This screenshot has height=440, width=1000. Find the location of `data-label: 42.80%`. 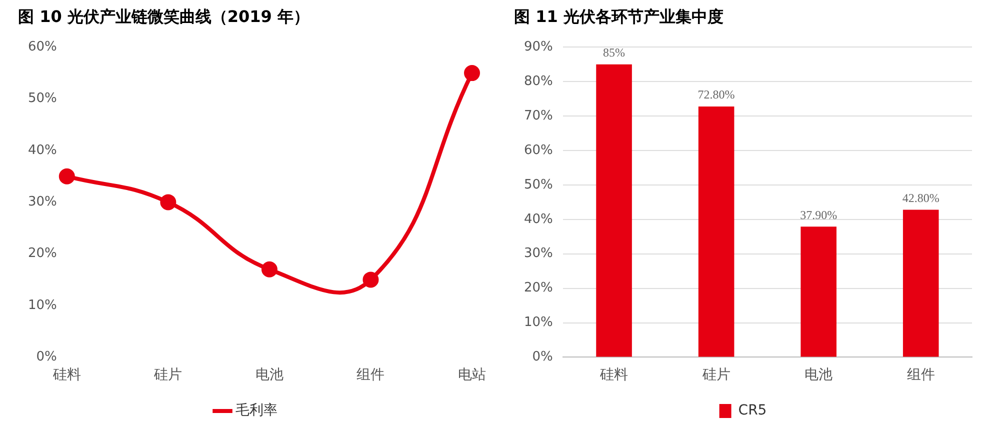

data-label: 42.80% is located at coordinates (921, 197).